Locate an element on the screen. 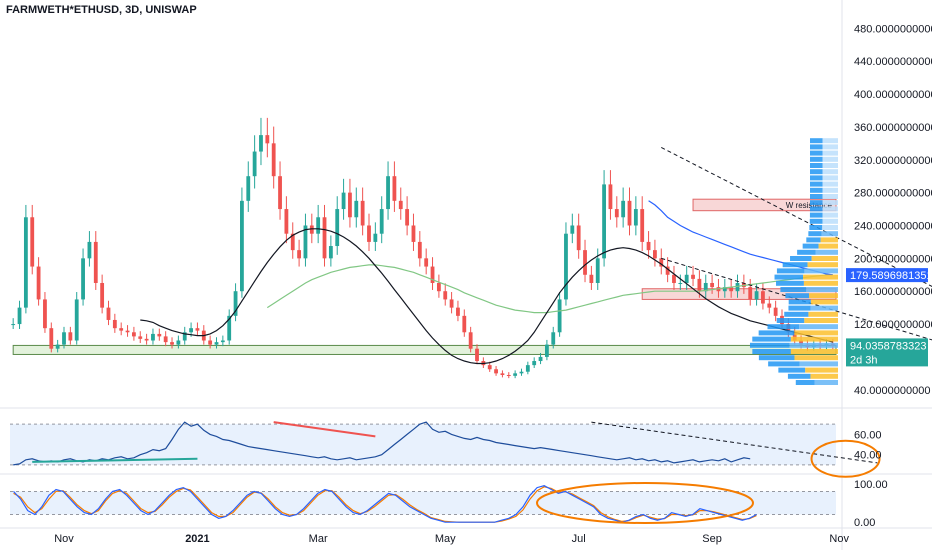  price-tick-label: 440.0000000000 is located at coordinates (893, 62).